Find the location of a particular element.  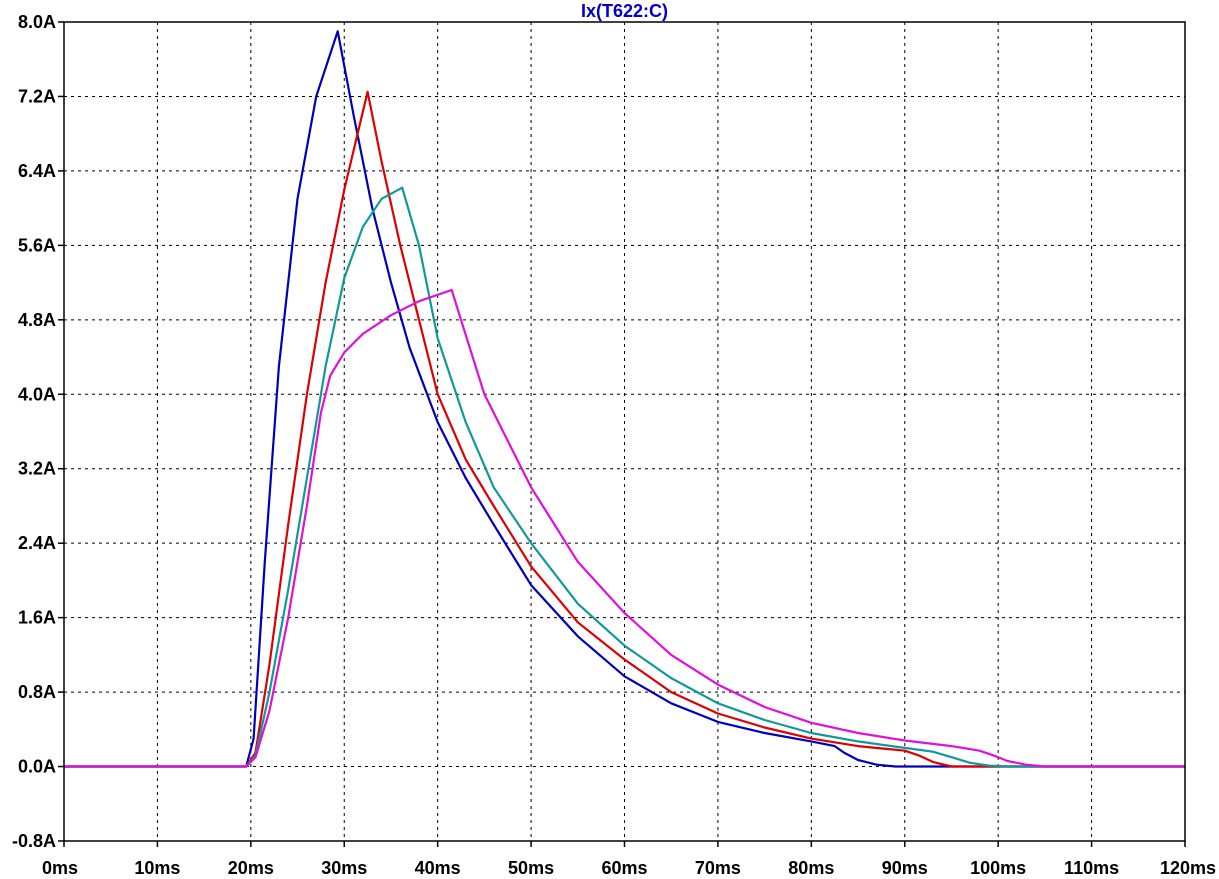

y-tick-label: 0.0A is located at coordinates (37, 767).